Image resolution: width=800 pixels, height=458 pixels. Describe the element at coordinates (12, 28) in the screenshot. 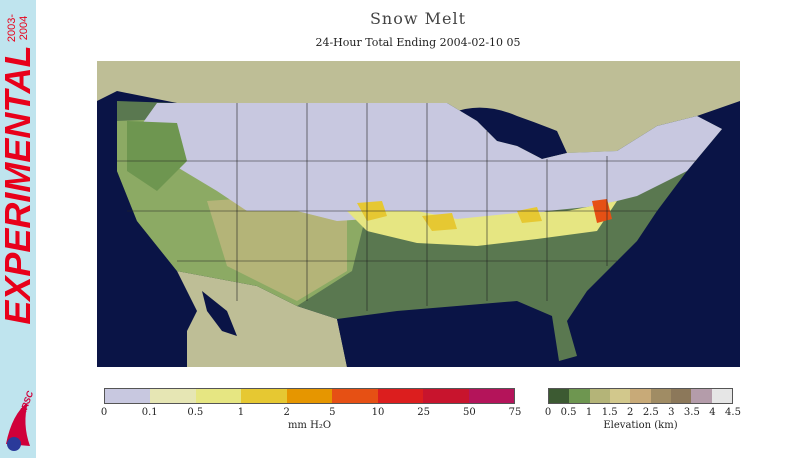

I see `years-top: 2003-` at that location.